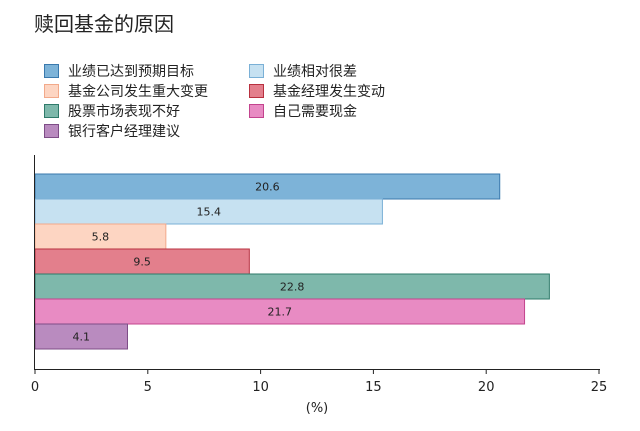 Image resolution: width=640 pixels, height=431 pixels. I want to click on bar-value-label-5: 21.7, so click(280, 312).